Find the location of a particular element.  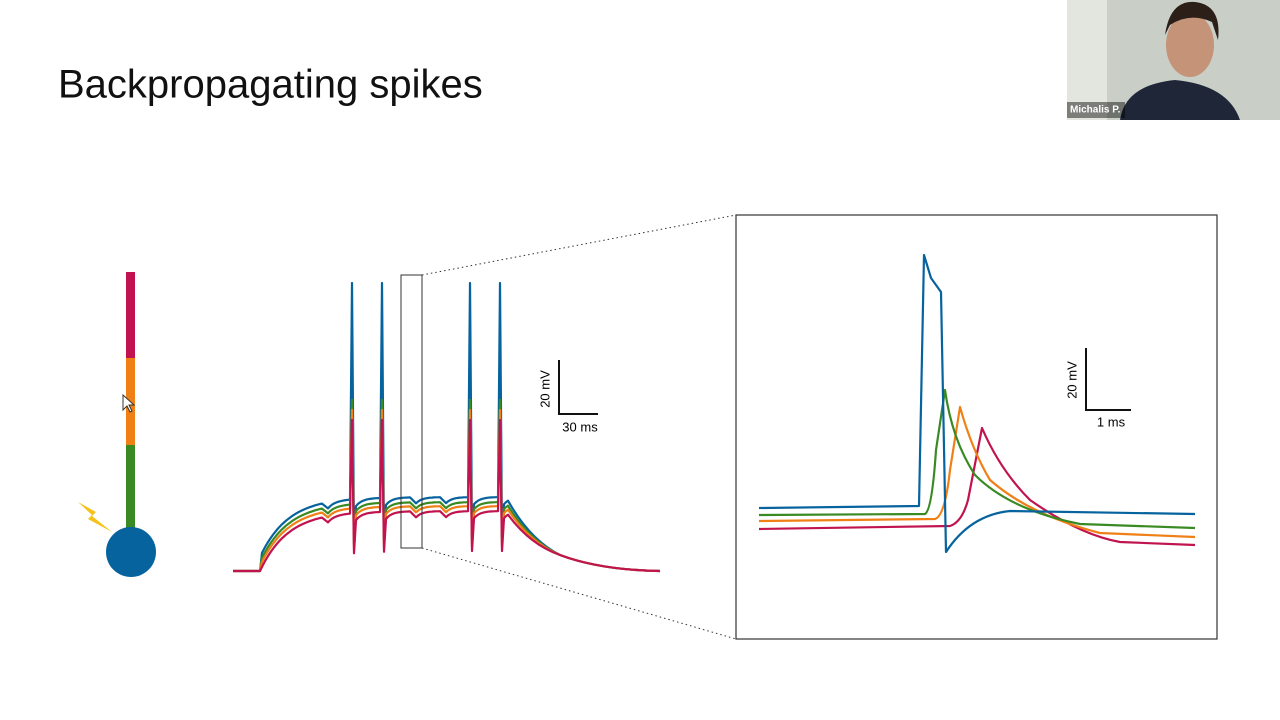

trace-middle is located at coordinates (447, 490).